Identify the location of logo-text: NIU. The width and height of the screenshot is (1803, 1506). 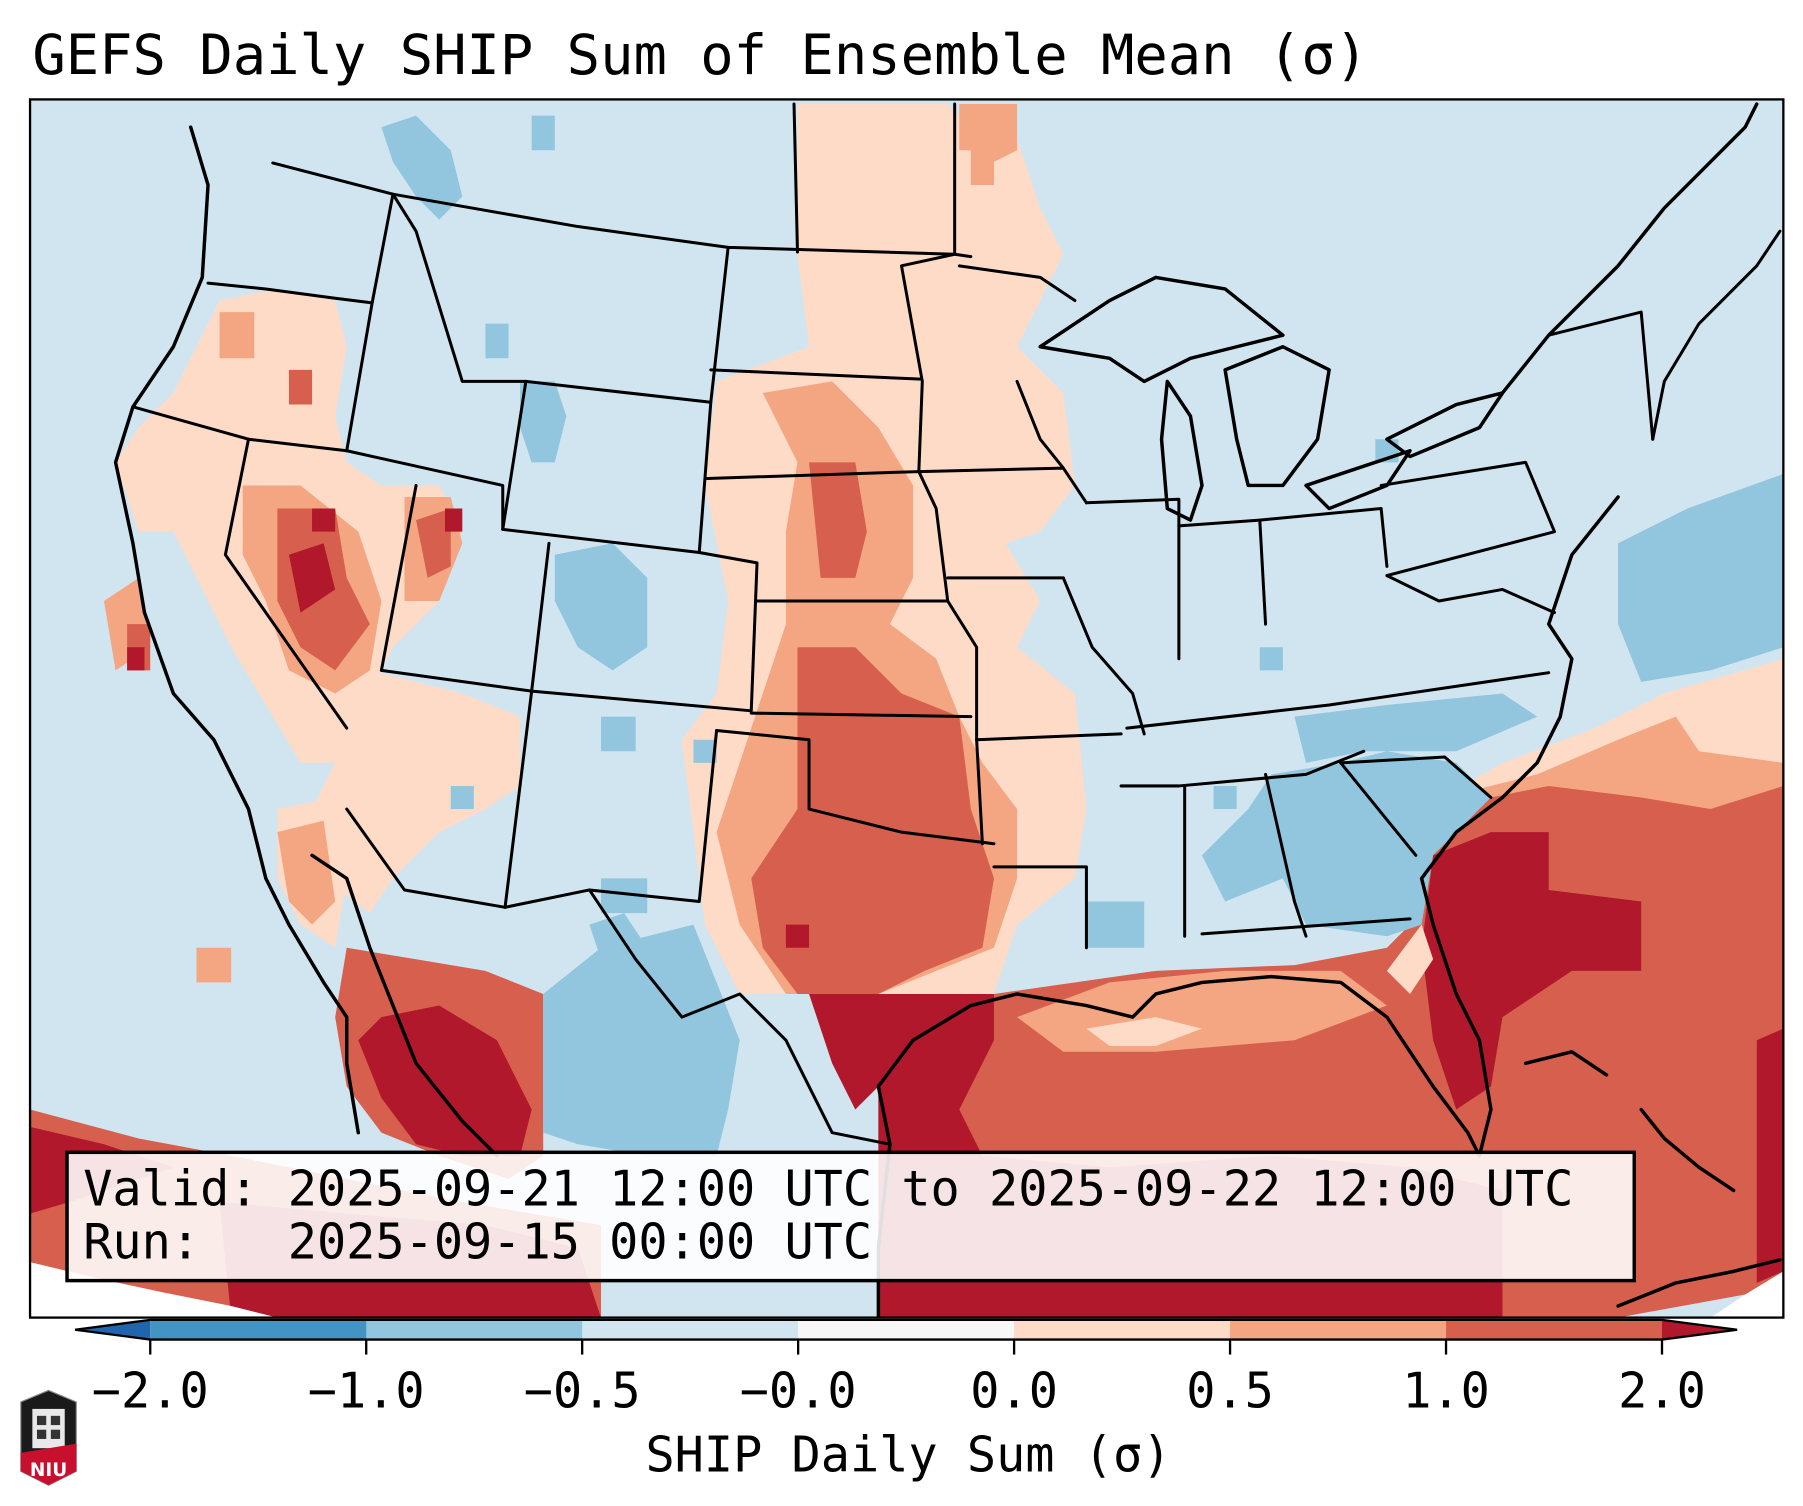
(48, 1470).